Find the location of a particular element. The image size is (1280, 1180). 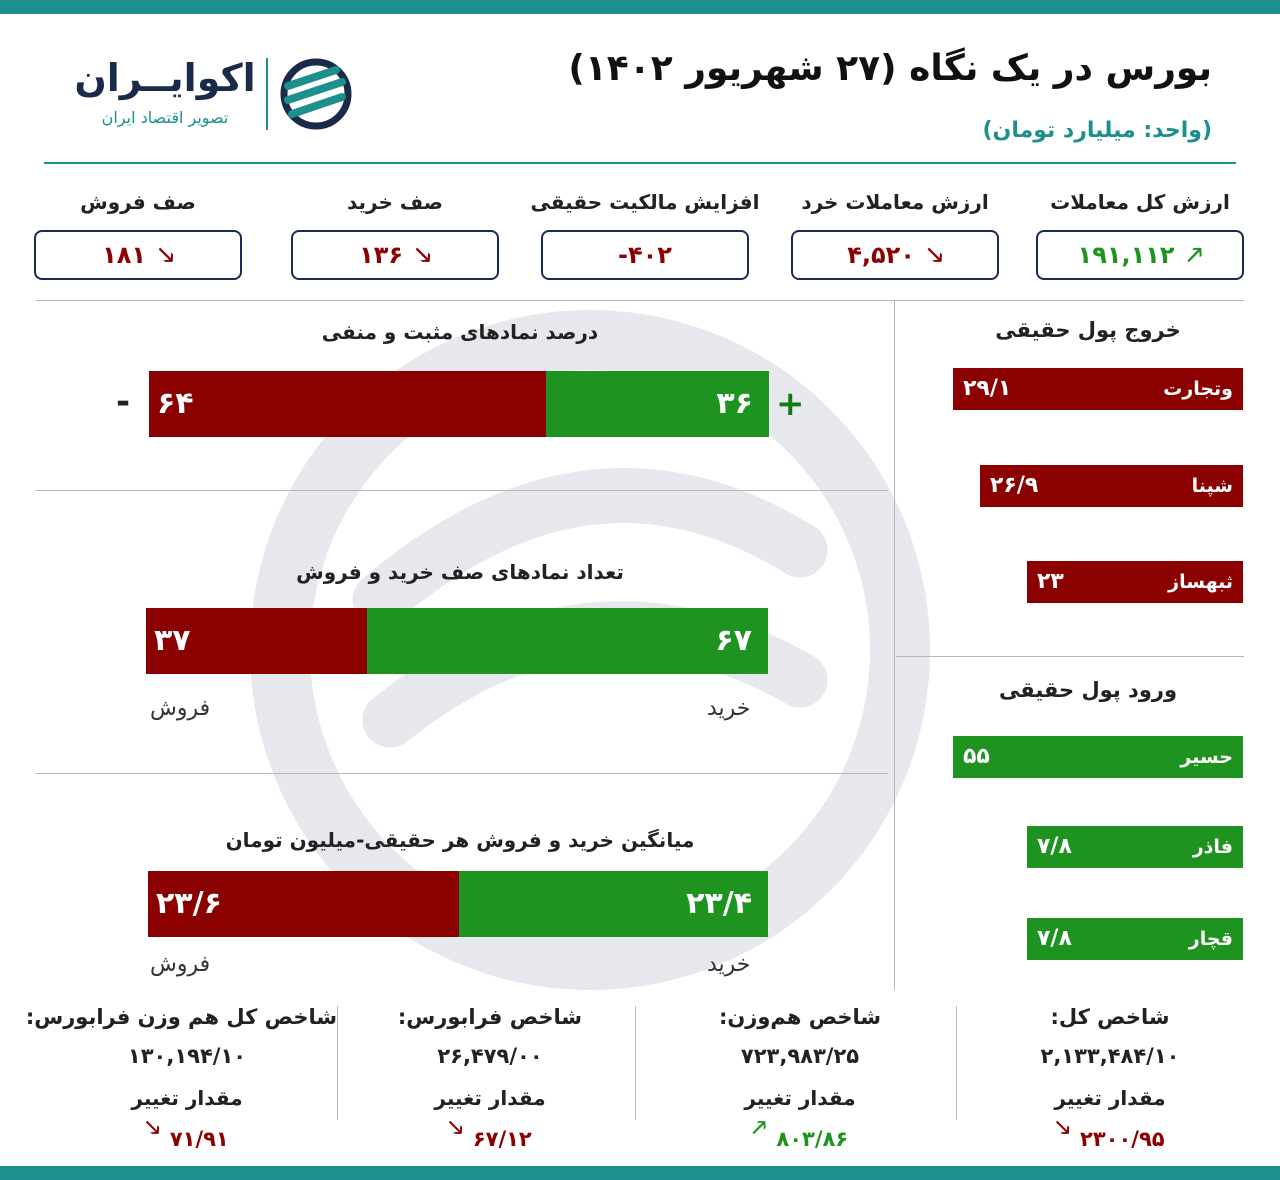

index-column: شاخص فرابورس: ۲۶,۴۷۹/۰۰ مقدار تغییر ۶۷/۱۲ 🡖 is located at coordinates (490, 1080).